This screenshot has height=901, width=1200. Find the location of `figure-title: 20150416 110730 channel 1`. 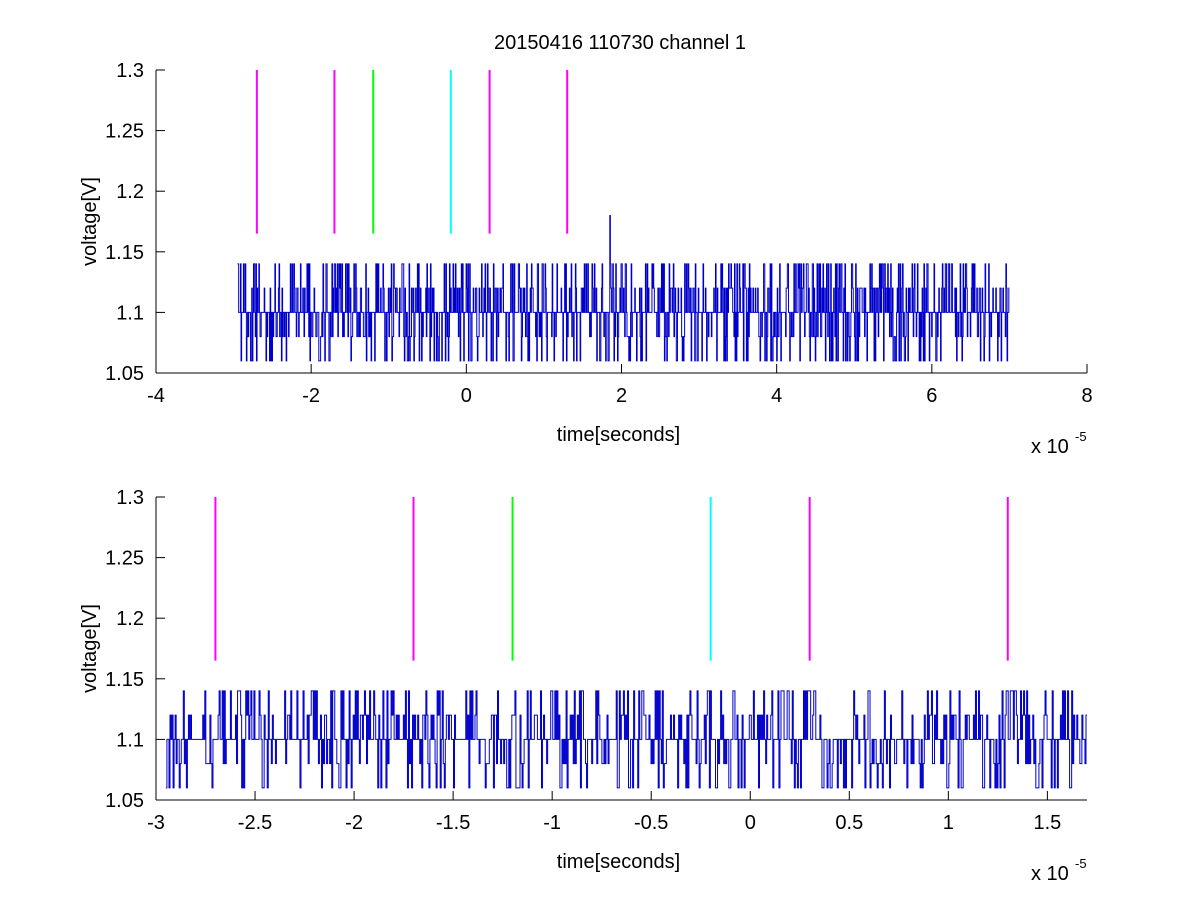

figure-title: 20150416 110730 channel 1 is located at coordinates (620, 43).